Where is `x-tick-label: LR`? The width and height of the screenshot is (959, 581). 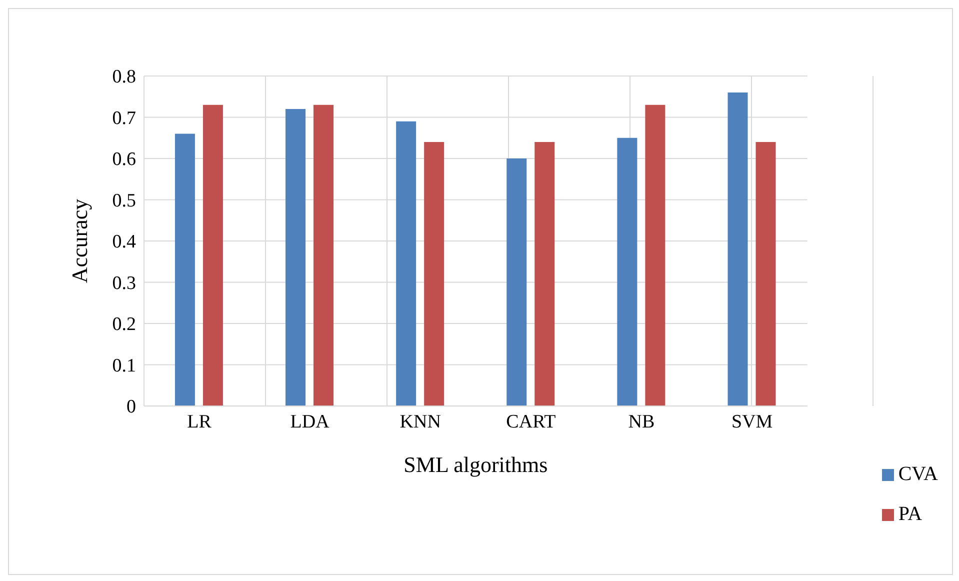 x-tick-label: LR is located at coordinates (199, 421).